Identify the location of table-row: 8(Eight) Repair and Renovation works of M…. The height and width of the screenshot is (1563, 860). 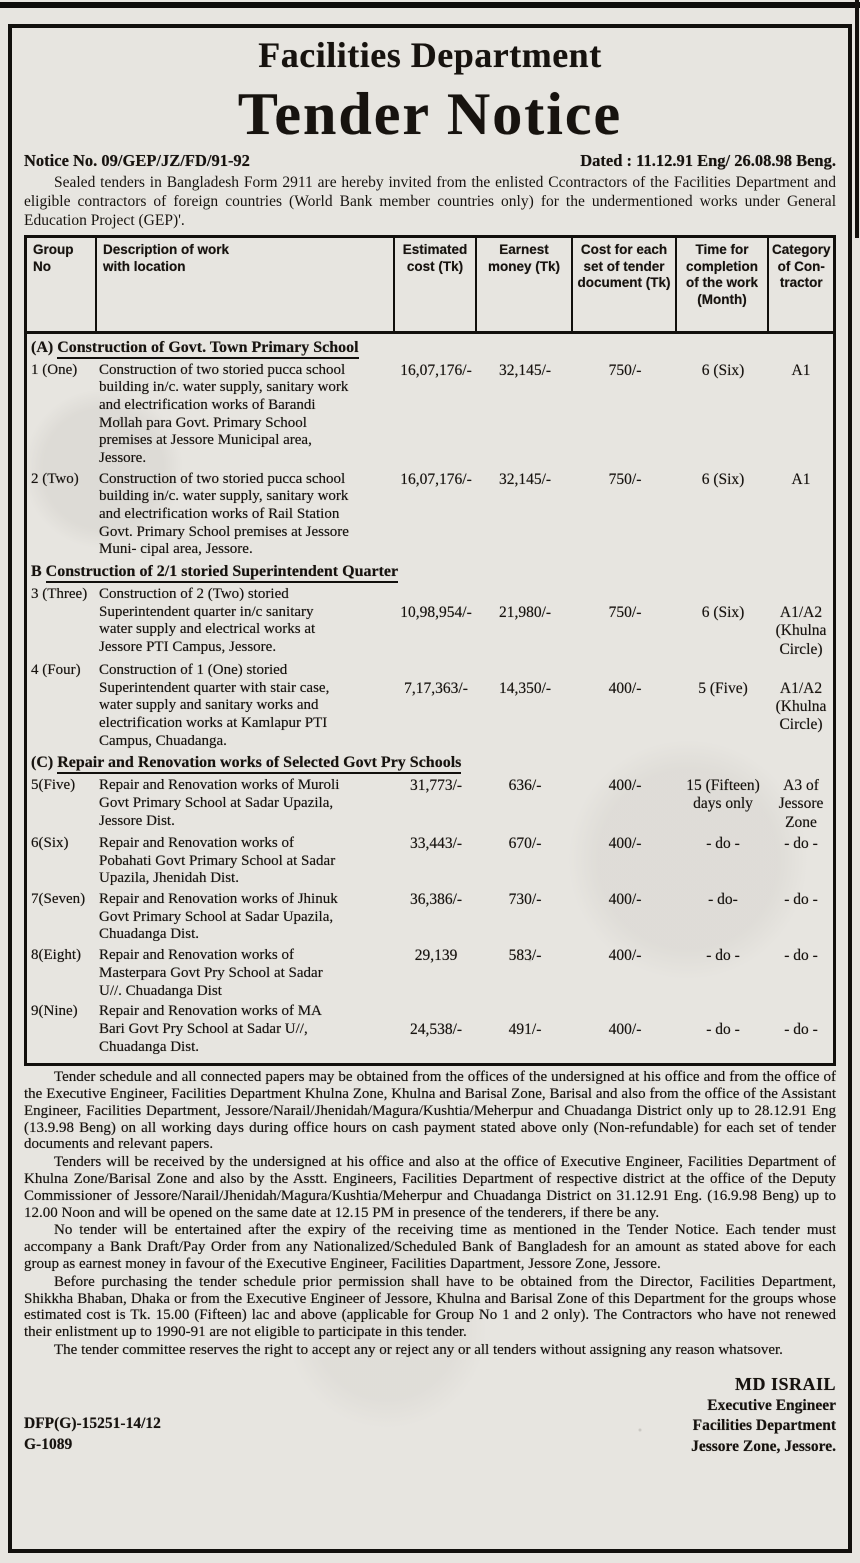
(430, 973).